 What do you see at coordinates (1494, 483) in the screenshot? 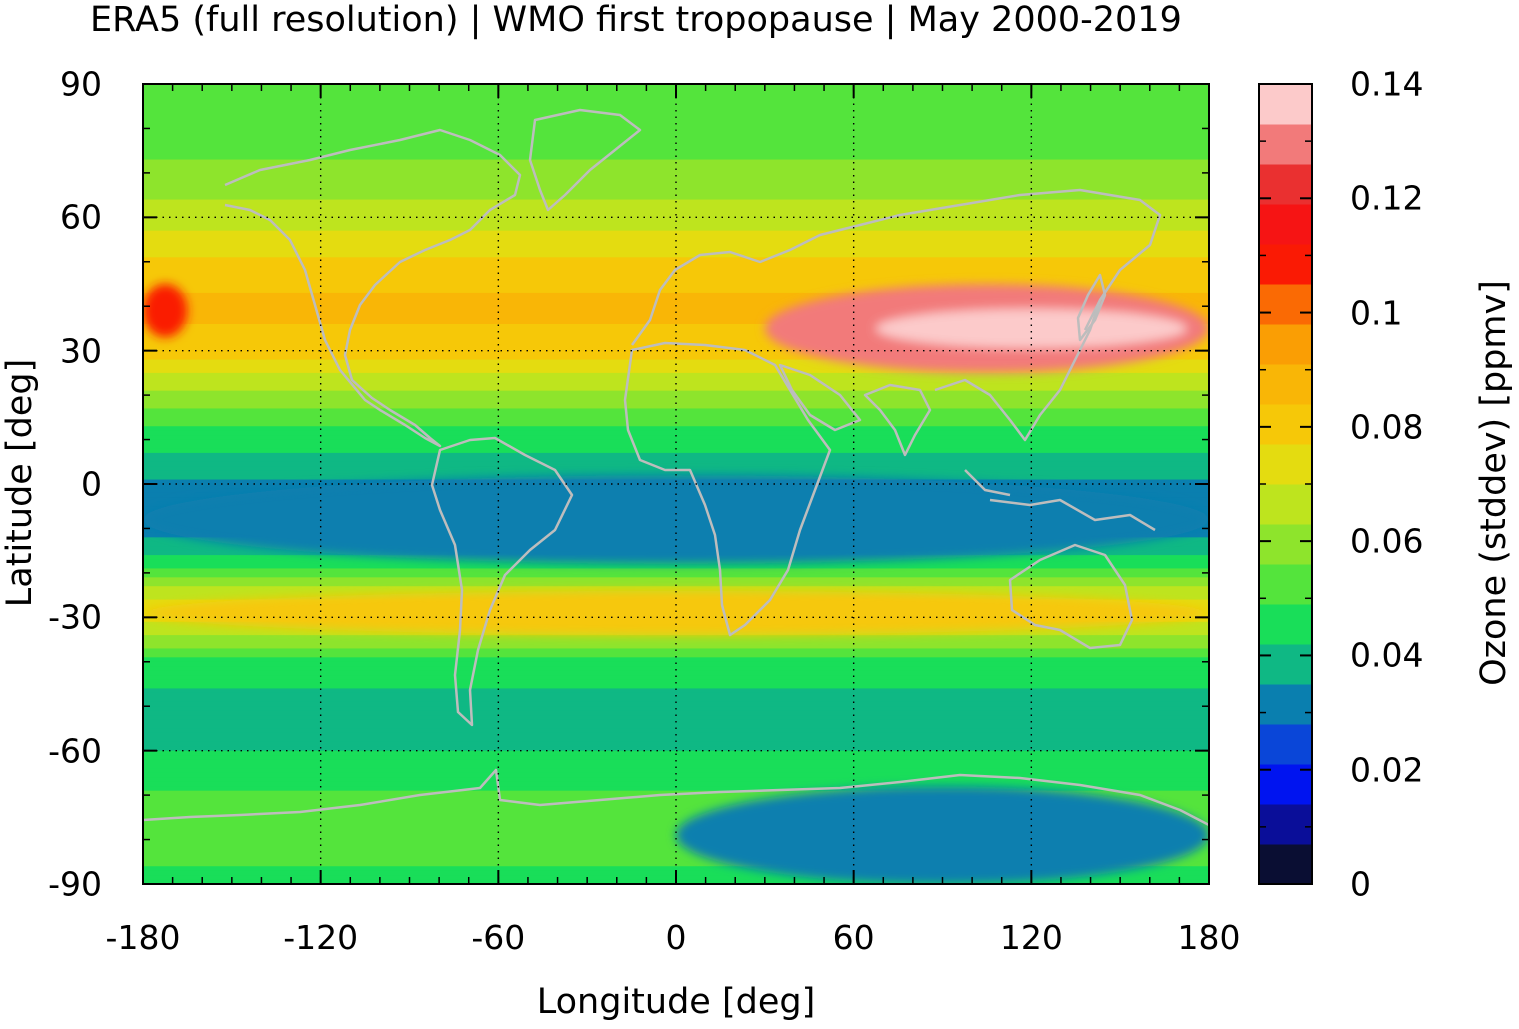
I see `colorbar-label: Ozone (stddev) [ppmv]` at bounding box center [1494, 483].